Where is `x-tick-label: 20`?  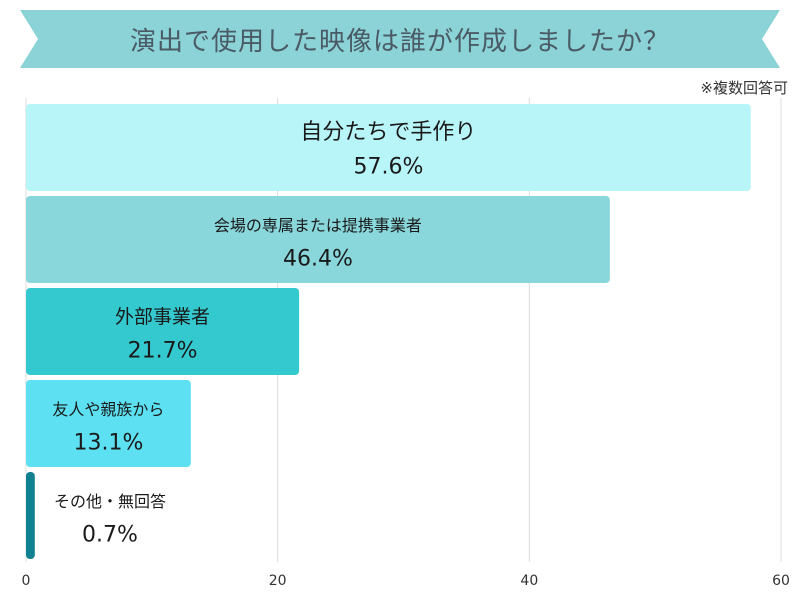 x-tick-label: 20 is located at coordinates (278, 581).